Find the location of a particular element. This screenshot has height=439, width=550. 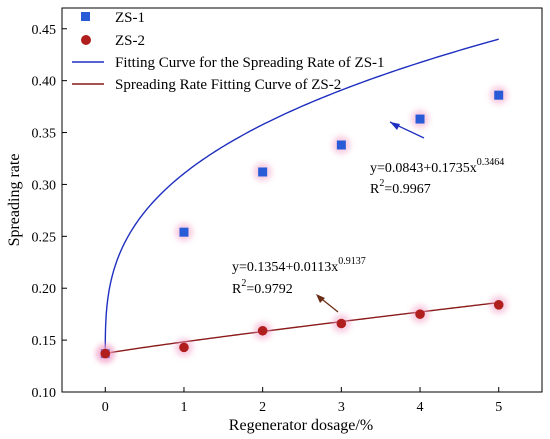

fit-equation-zs1: y=0.0843+0.1735x0.3464 is located at coordinates (437, 166).